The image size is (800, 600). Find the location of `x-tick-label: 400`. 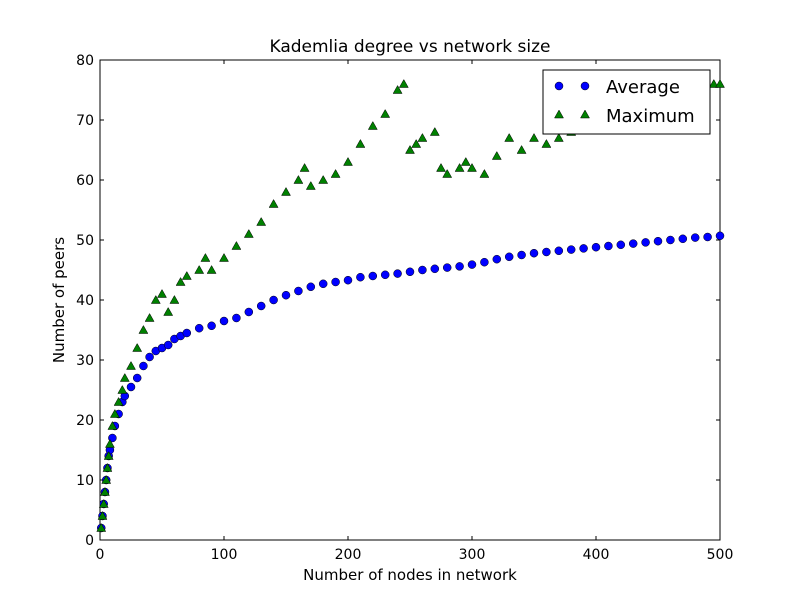

x-tick-label: 400 is located at coordinates (596, 555).